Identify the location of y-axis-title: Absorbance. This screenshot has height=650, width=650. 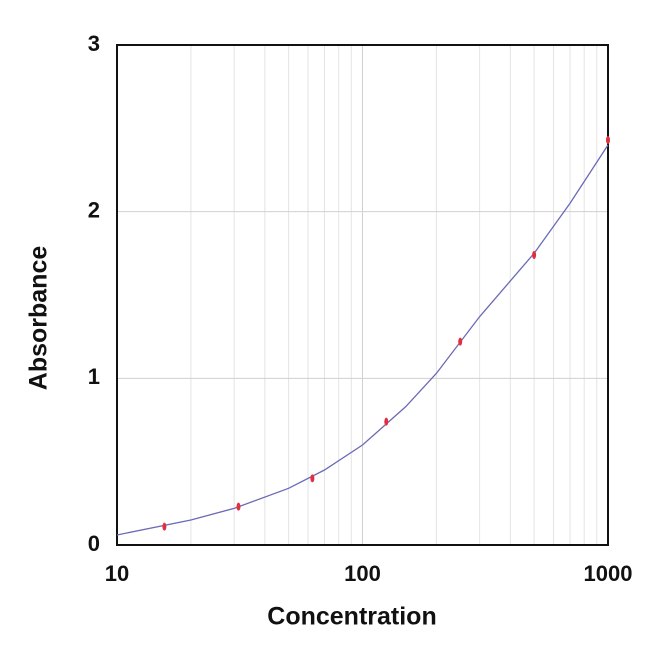
(39, 318).